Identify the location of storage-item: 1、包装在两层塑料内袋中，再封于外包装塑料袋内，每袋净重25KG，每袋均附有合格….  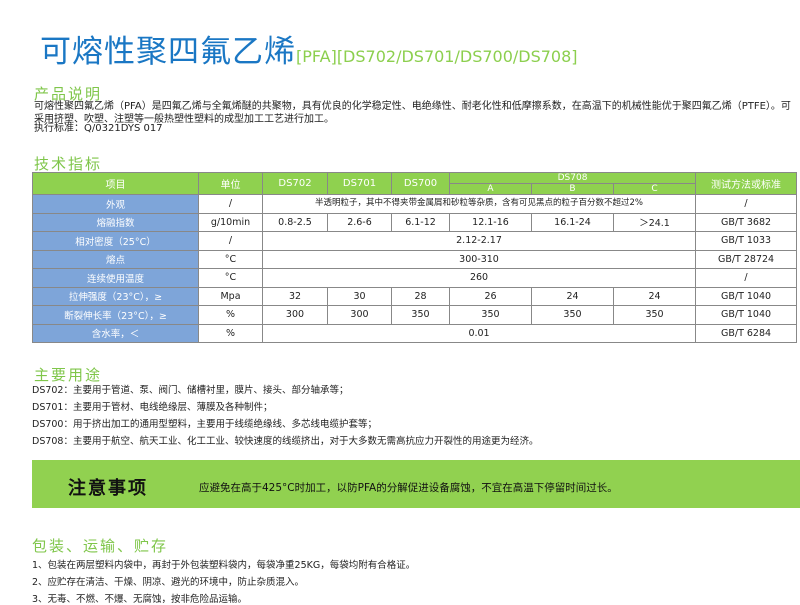
(224, 565).